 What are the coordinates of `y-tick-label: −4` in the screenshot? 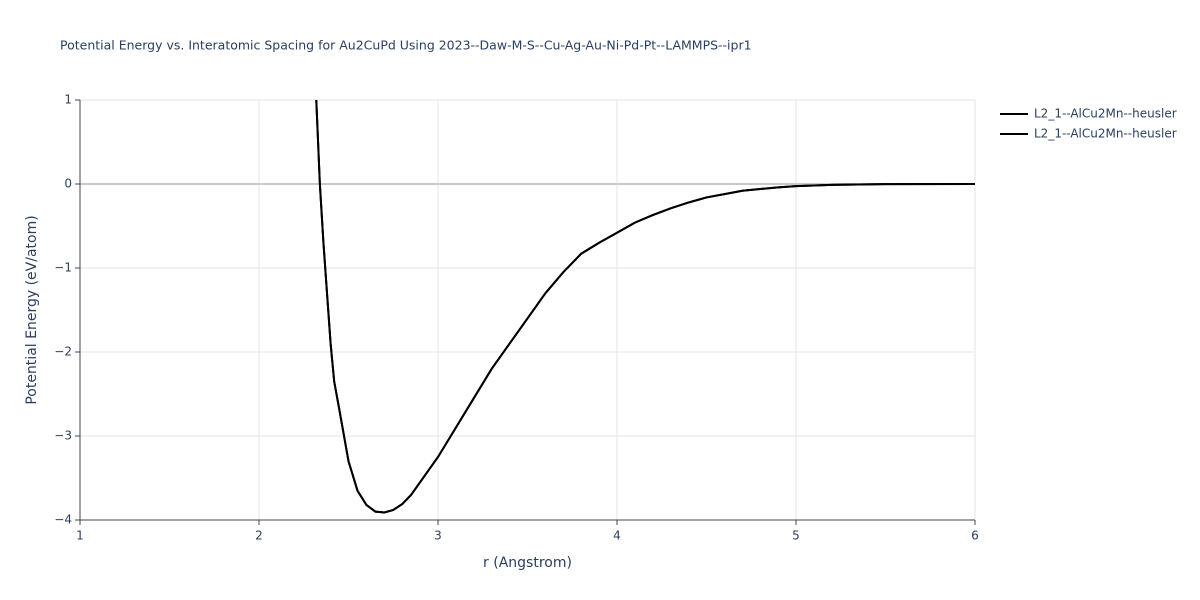 It's located at (63, 520).